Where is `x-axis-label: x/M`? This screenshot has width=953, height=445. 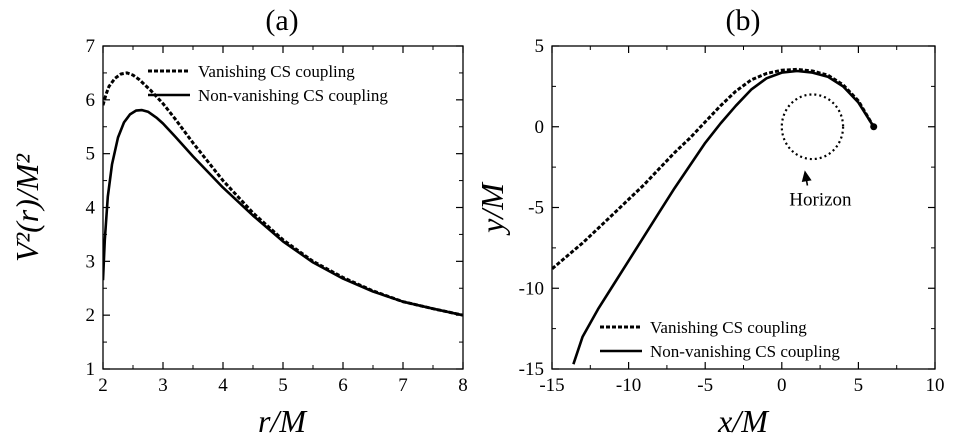 x-axis-label: x/M is located at coordinates (743, 421).